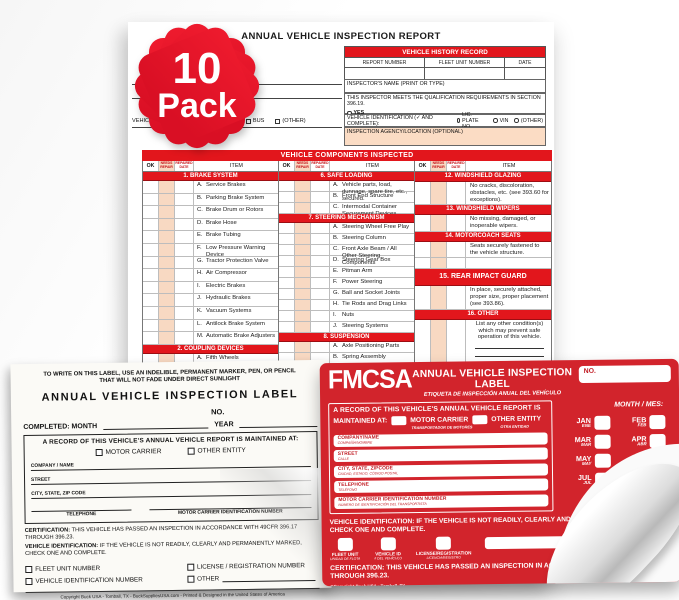 The image size is (679, 600). What do you see at coordinates (589, 442) in the screenshot?
I see `month-cell: MAR MAR` at bounding box center [589, 442].